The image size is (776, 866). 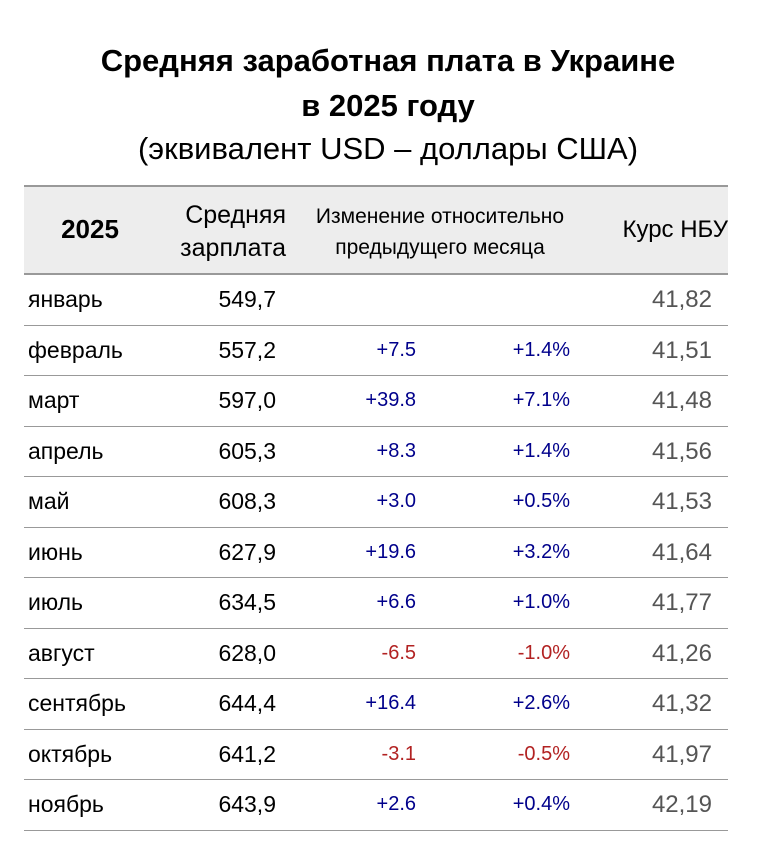 What do you see at coordinates (541, 602) in the screenshot?
I see `change-percent-cell: +1.0%` at bounding box center [541, 602].